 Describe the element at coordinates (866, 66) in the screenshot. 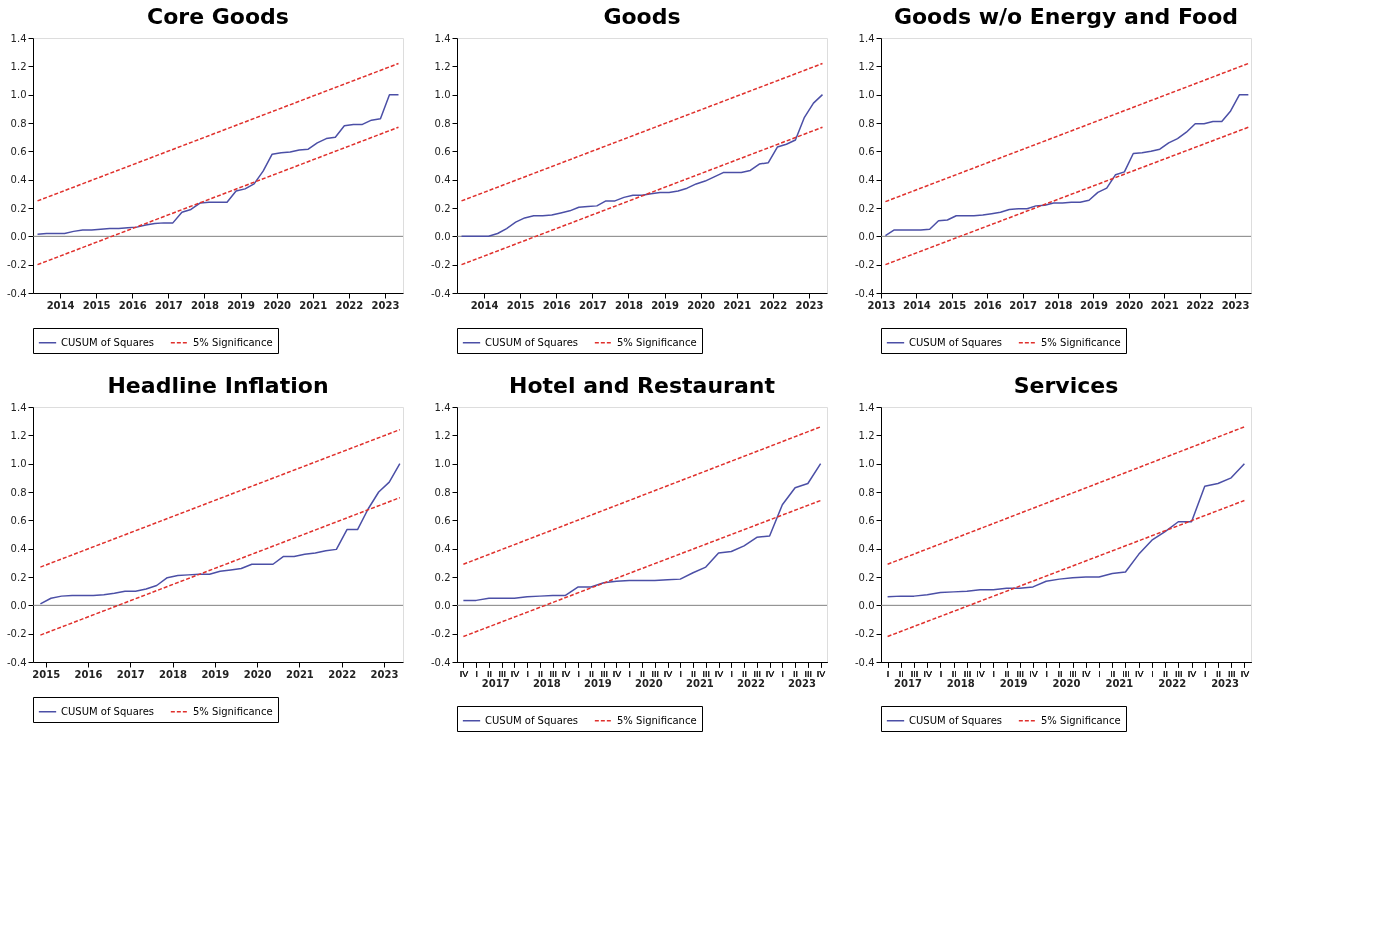

I see `y-tick-label: 1.2` at that location.